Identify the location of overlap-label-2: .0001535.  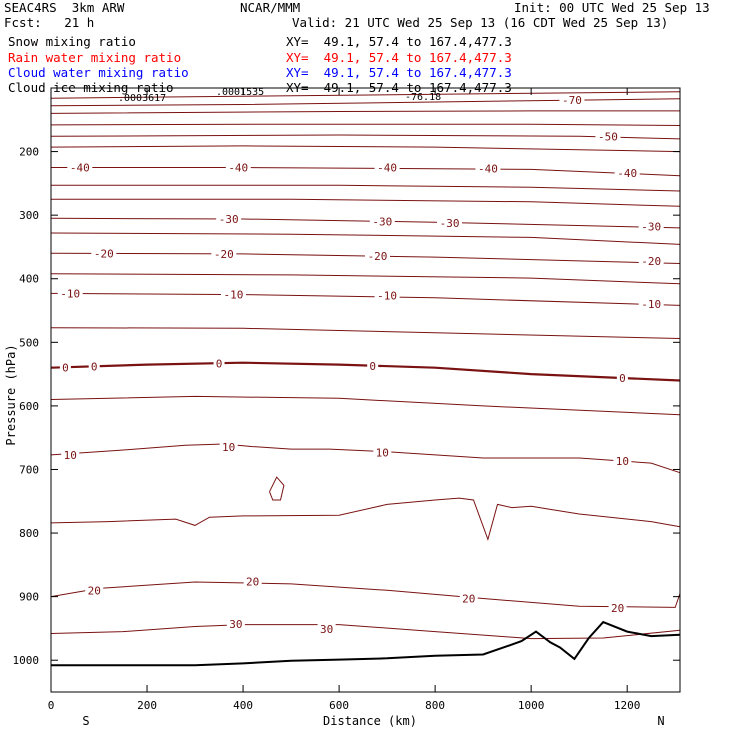
(240, 92).